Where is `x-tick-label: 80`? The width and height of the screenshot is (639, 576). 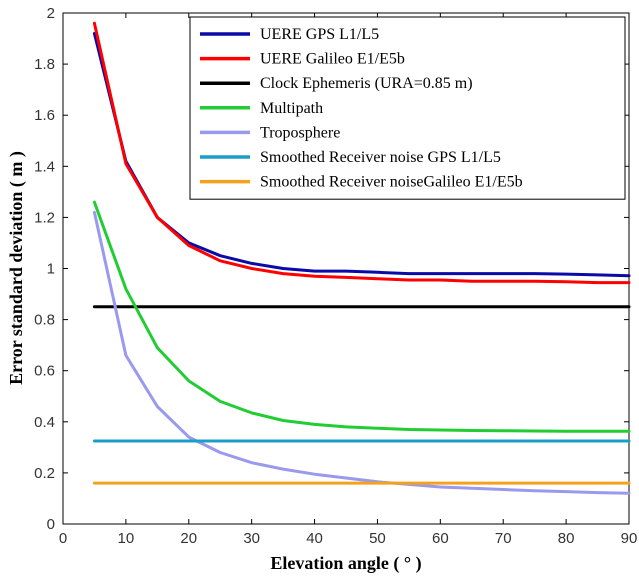 x-tick-label: 80 is located at coordinates (566, 538).